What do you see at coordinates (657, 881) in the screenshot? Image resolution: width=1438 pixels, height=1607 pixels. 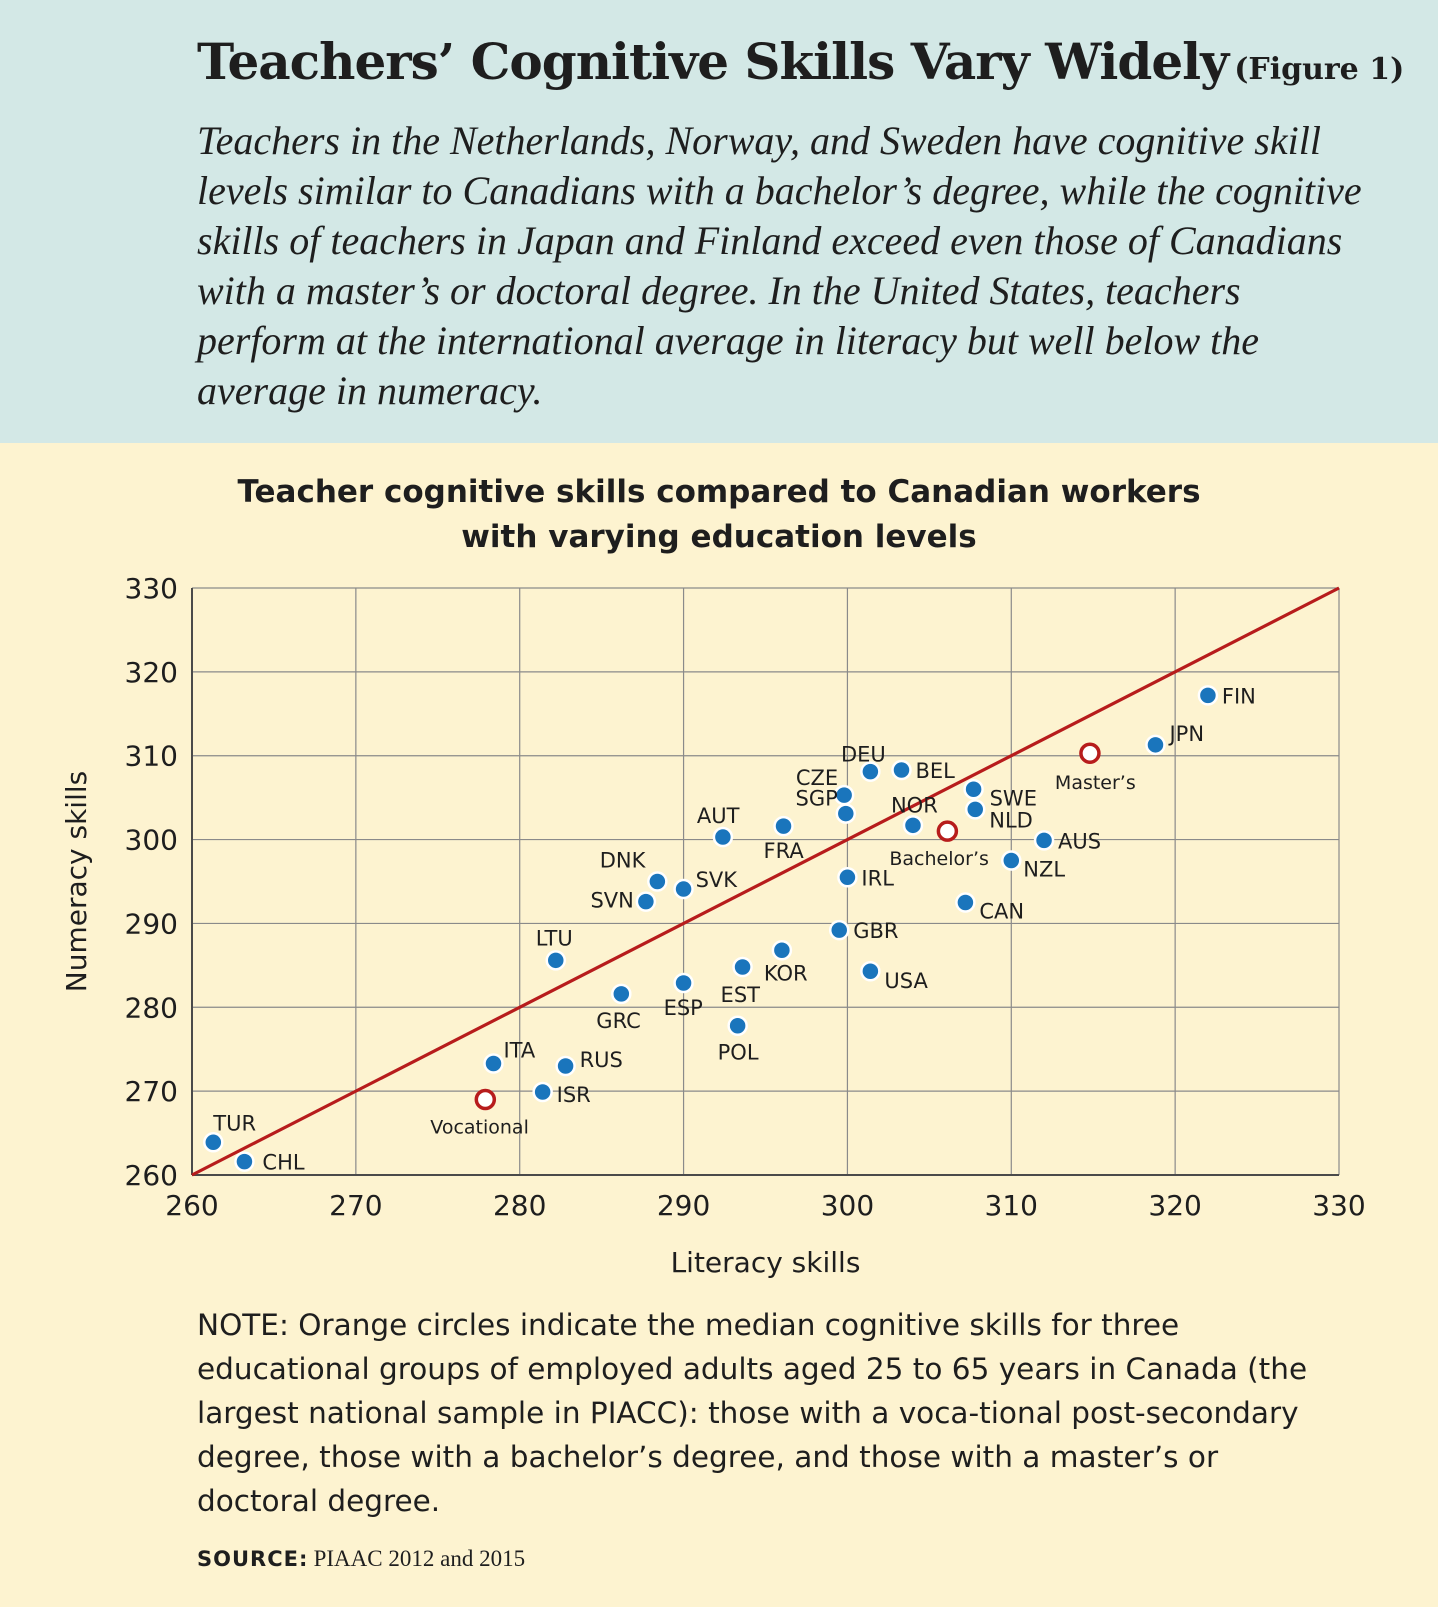 I see `data-point-dnk` at bounding box center [657, 881].